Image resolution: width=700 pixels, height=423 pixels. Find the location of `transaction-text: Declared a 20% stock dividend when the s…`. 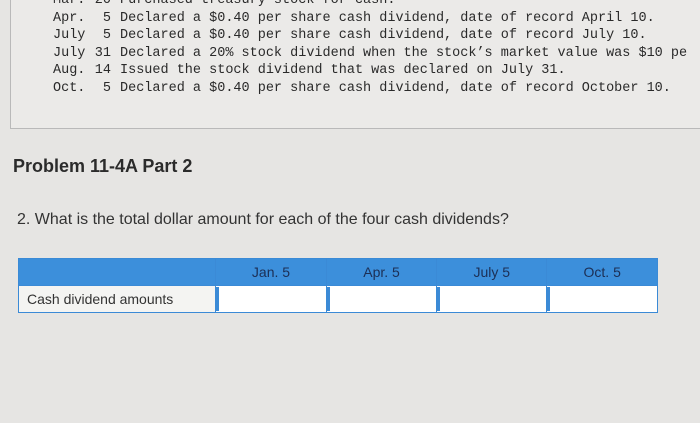

transaction-text: Declared a 20% stock dividend when the s… is located at coordinates (404, 53).